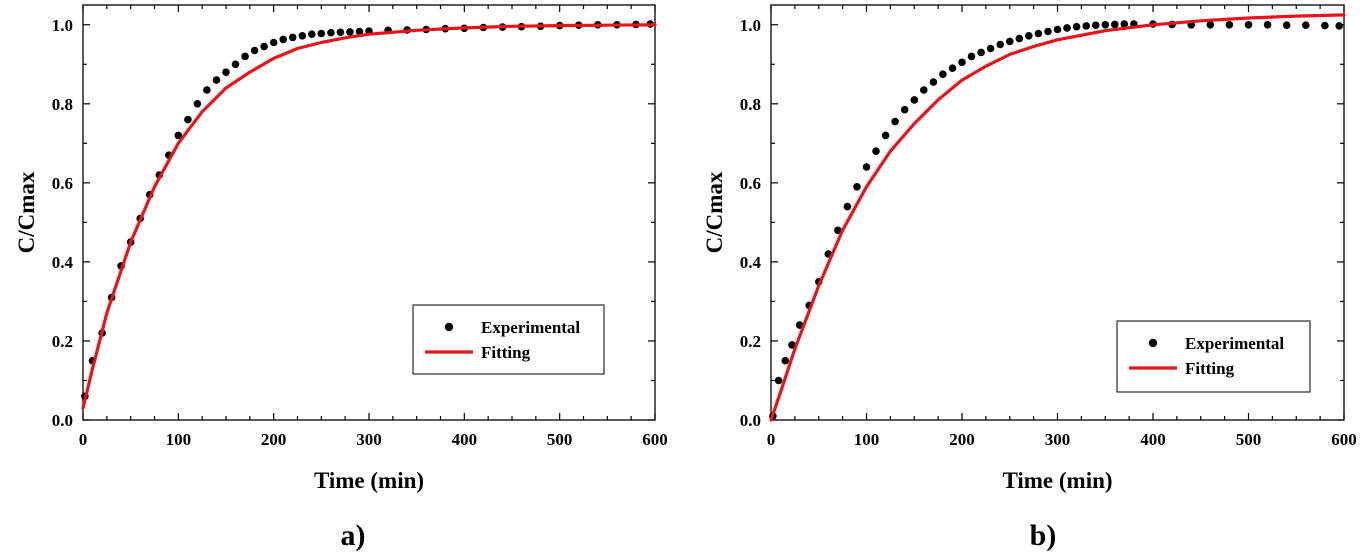 The width and height of the screenshot is (1367, 557). I want to click on chart-a-legend-label-experimental: Experimental, so click(530, 327).